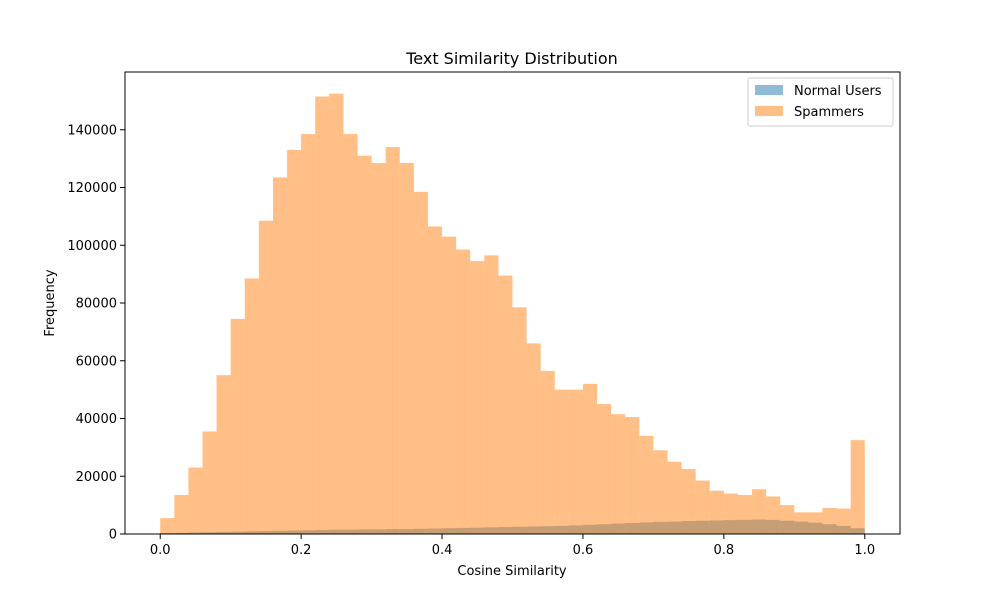  What do you see at coordinates (96, 419) in the screenshot?
I see `y-tick-label: 40000` at bounding box center [96, 419].